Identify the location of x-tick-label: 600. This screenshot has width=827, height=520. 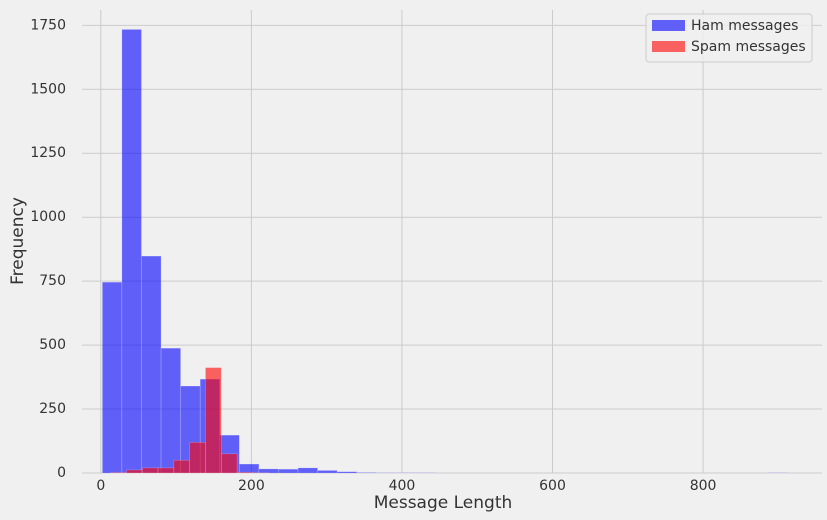
(552, 486).